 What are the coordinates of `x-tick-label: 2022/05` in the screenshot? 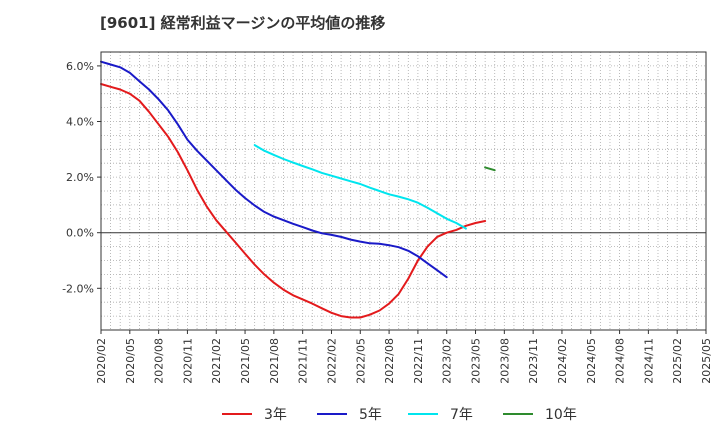 It's located at (360, 361).